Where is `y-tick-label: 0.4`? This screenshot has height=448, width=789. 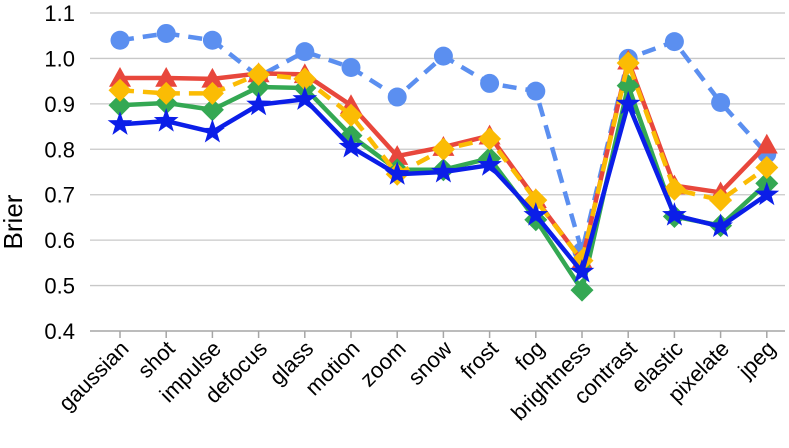
y-tick-label: 0.4 is located at coordinates (59, 331).